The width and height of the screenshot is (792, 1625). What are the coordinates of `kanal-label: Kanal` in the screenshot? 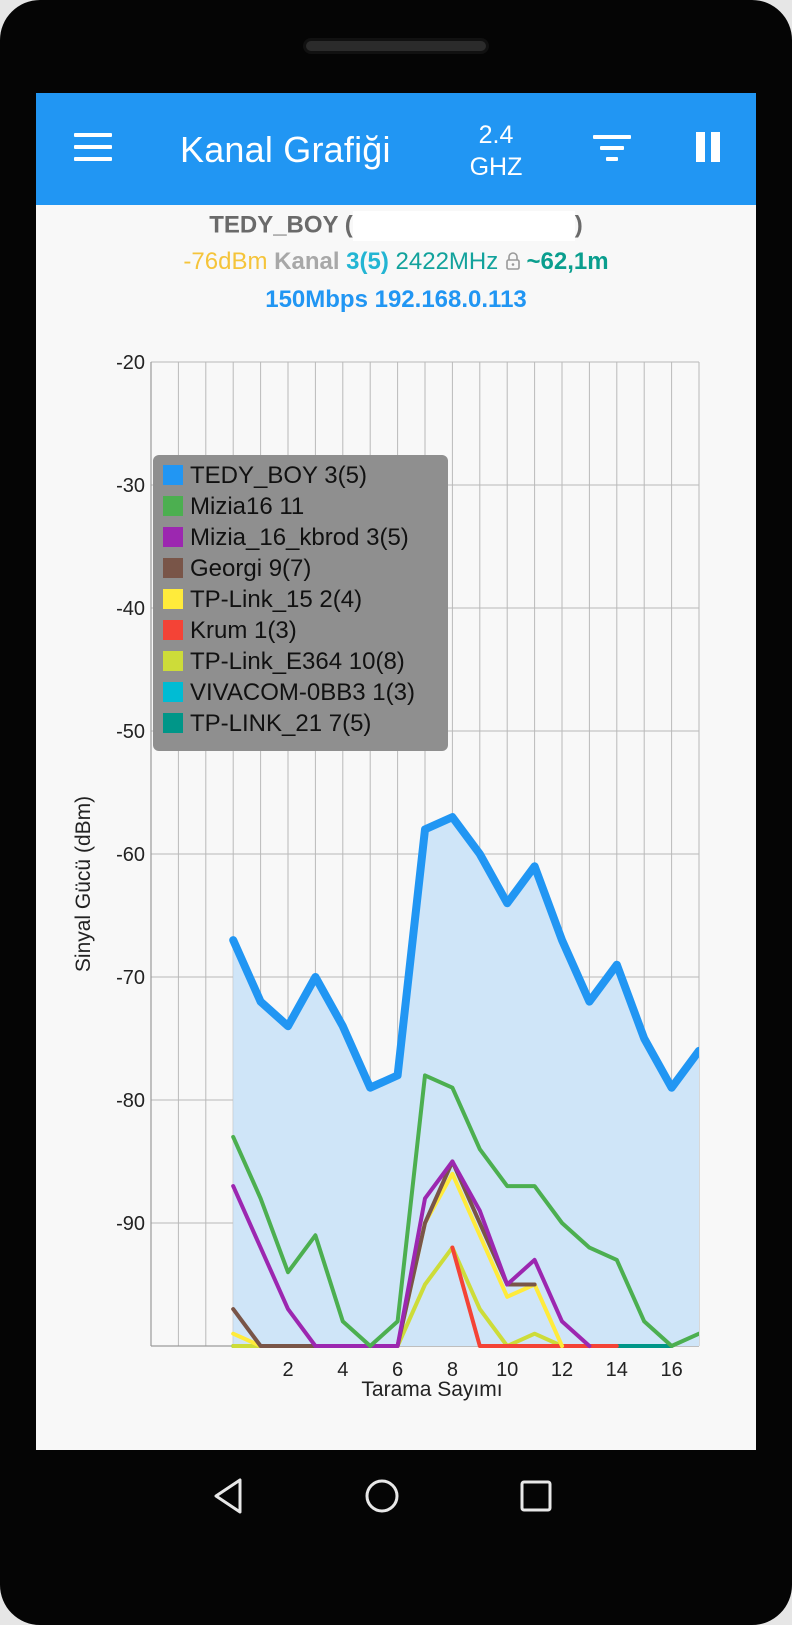 It's located at (307, 261).